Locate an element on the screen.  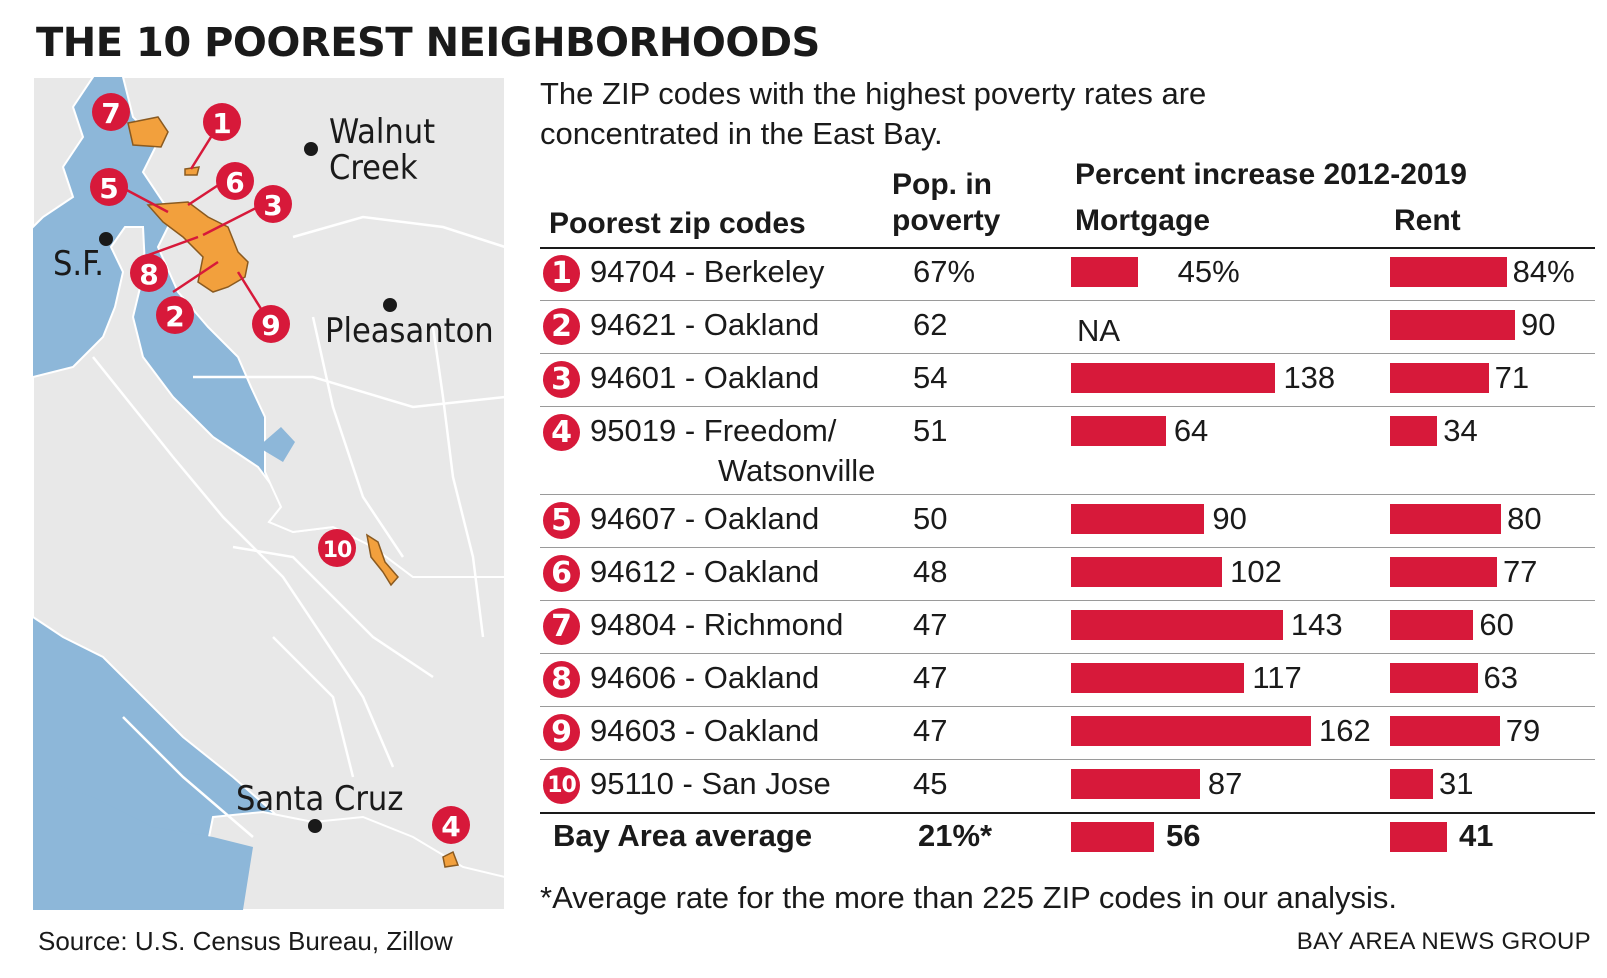
city-label-pleasanton: Pleasanton is located at coordinates (409, 331).